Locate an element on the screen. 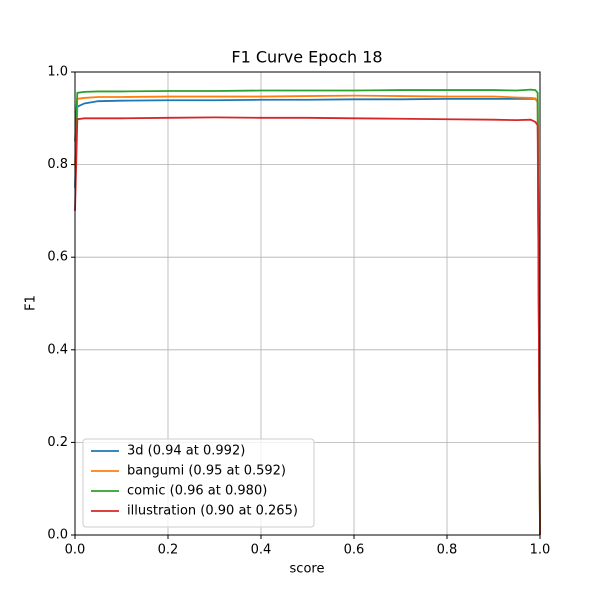 The height and width of the screenshot is (604, 600). x-tick-label: 0.0 is located at coordinates (75, 550).